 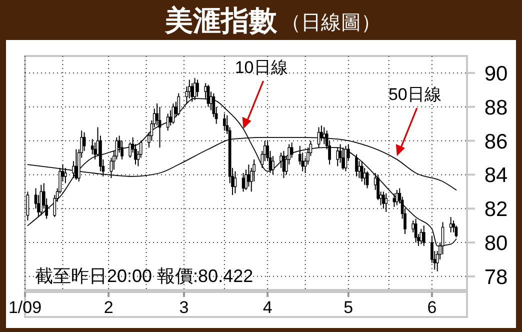 I want to click on annotation: 截至昨日20:00 報價:80.422, so click(x=144, y=276).